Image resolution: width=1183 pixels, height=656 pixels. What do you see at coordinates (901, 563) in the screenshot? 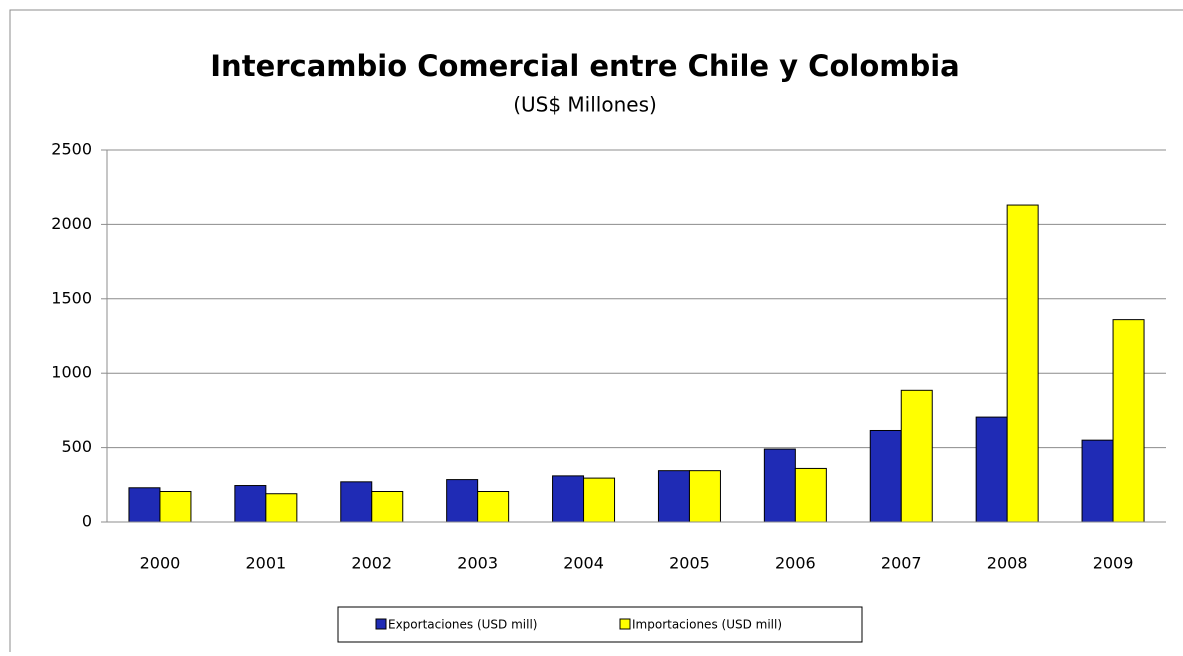
I see `x-tick-label: 2007` at bounding box center [901, 563].